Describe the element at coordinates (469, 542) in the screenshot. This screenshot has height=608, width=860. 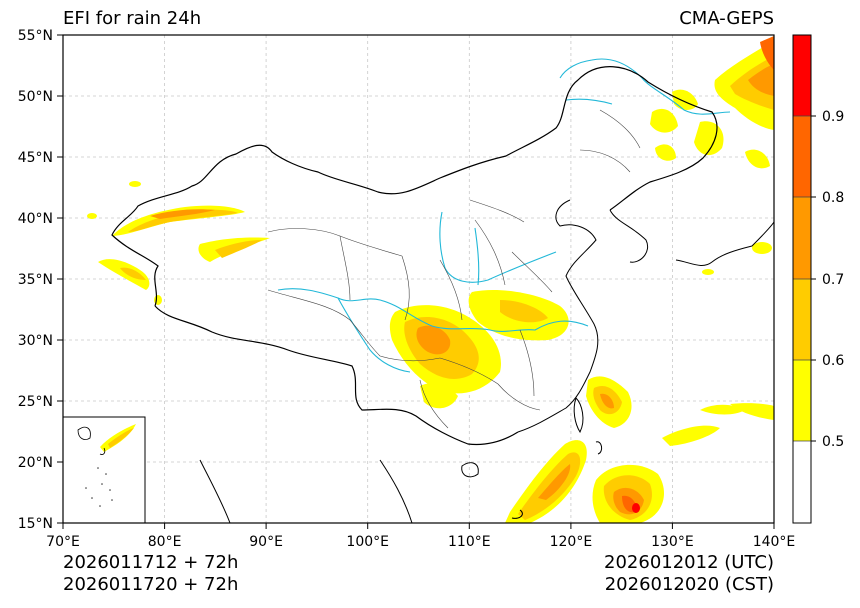
I see `lon-tick-label: 110°E` at that location.